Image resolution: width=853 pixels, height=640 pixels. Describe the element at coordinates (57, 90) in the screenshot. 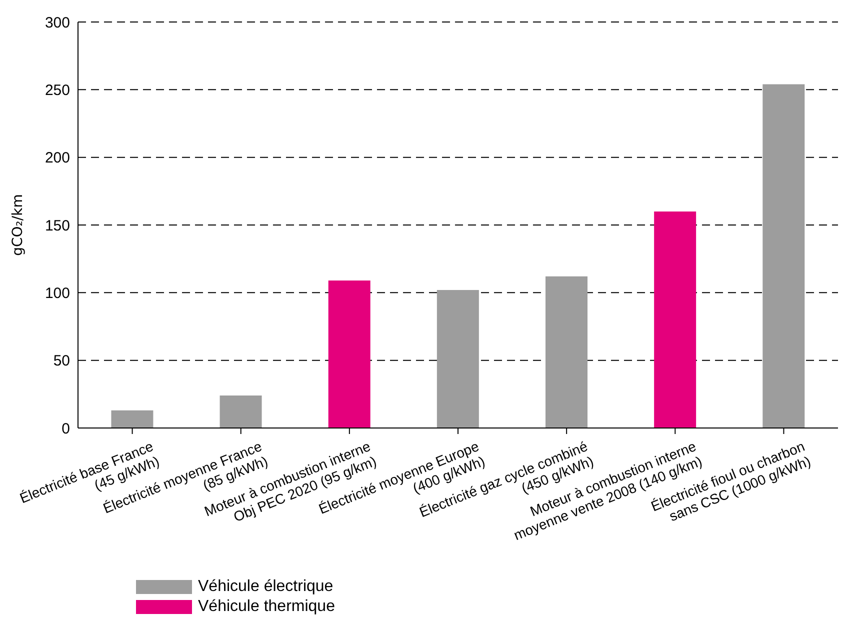

I see `y-tick-label: 250` at that location.